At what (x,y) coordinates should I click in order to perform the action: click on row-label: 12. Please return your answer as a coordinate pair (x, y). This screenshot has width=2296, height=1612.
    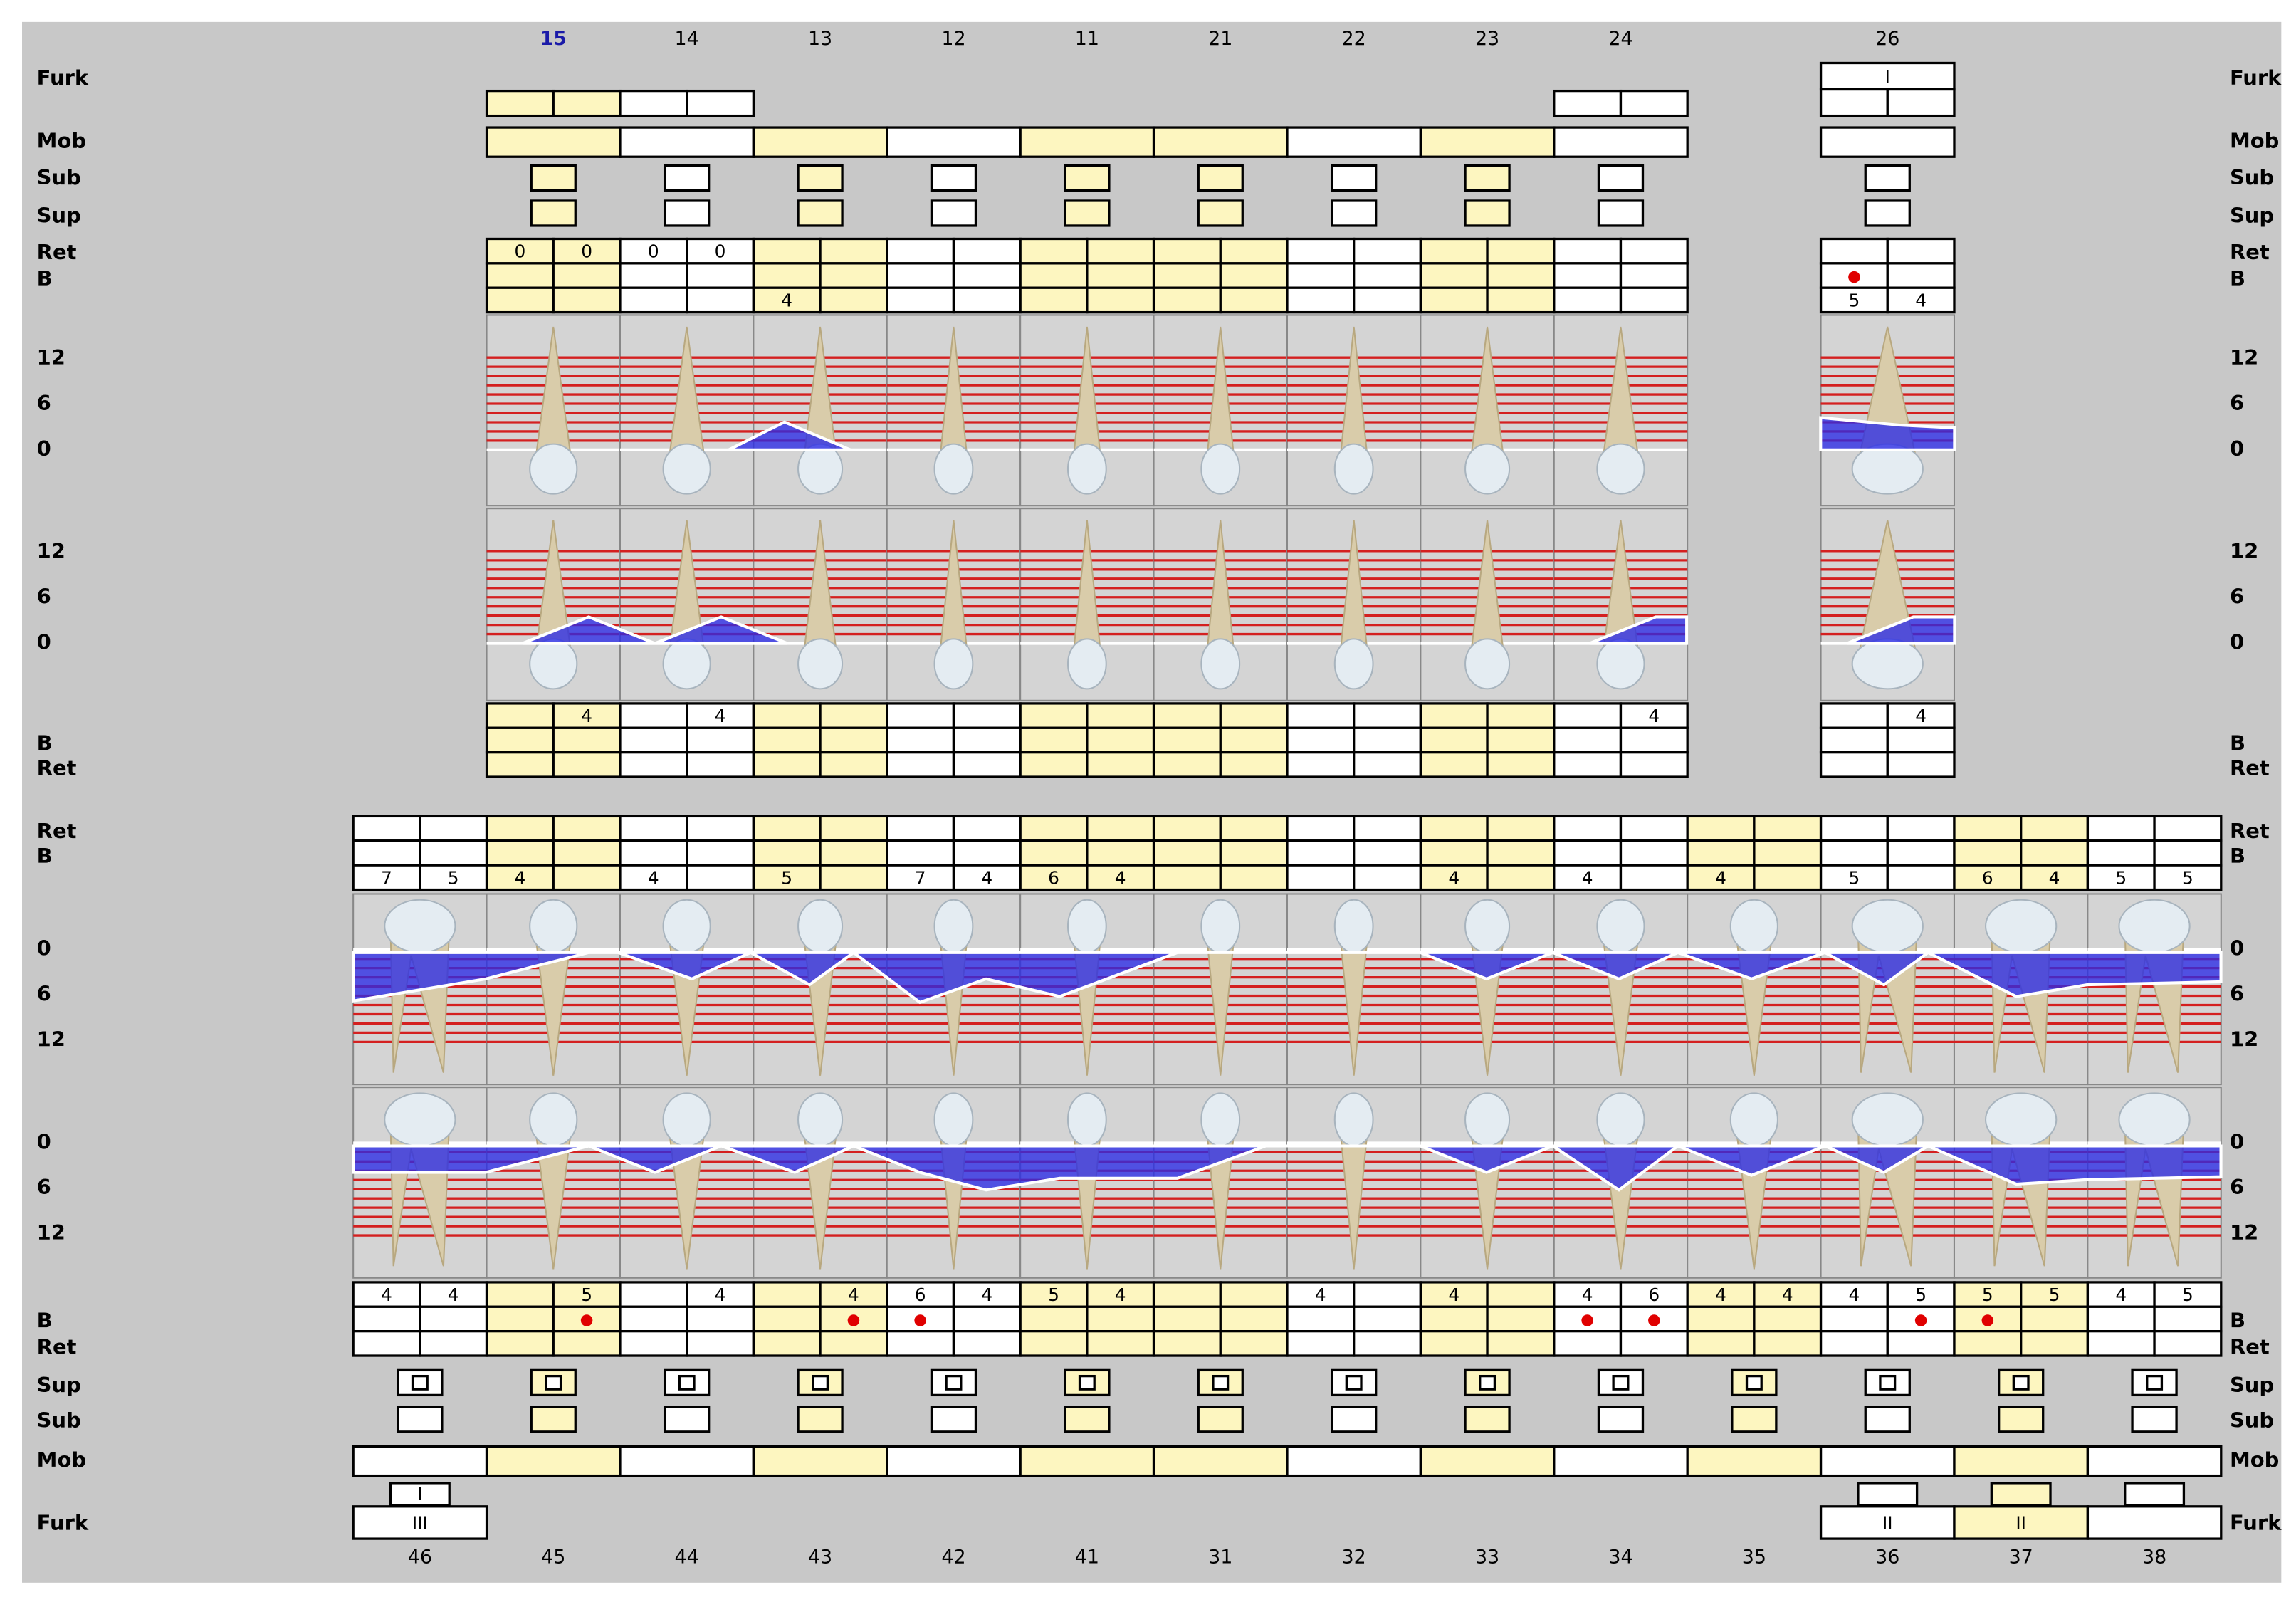
    Looking at the image, I should click on (2244, 1232).